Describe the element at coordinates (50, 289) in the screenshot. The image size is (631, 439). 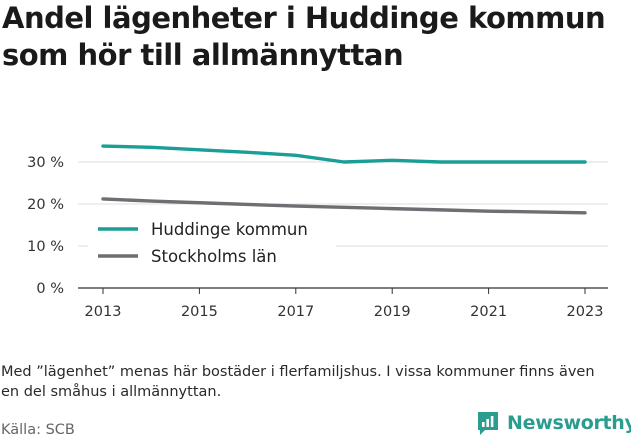
I see `y-tick-label: 0 %` at that location.